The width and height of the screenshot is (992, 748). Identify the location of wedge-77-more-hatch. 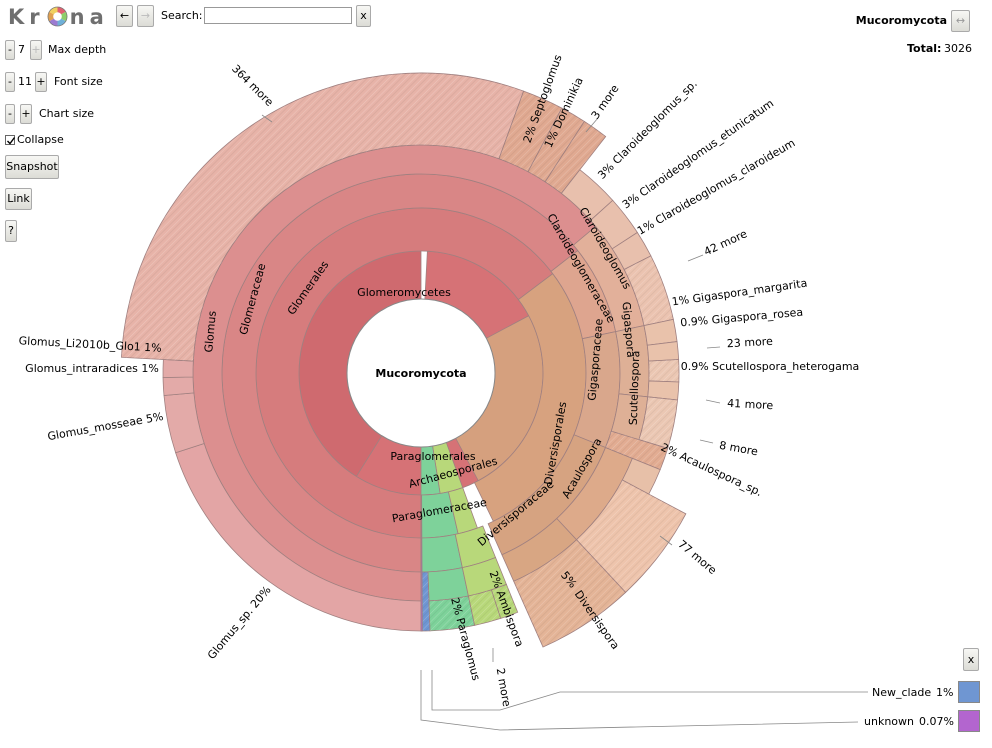
(631, 536).